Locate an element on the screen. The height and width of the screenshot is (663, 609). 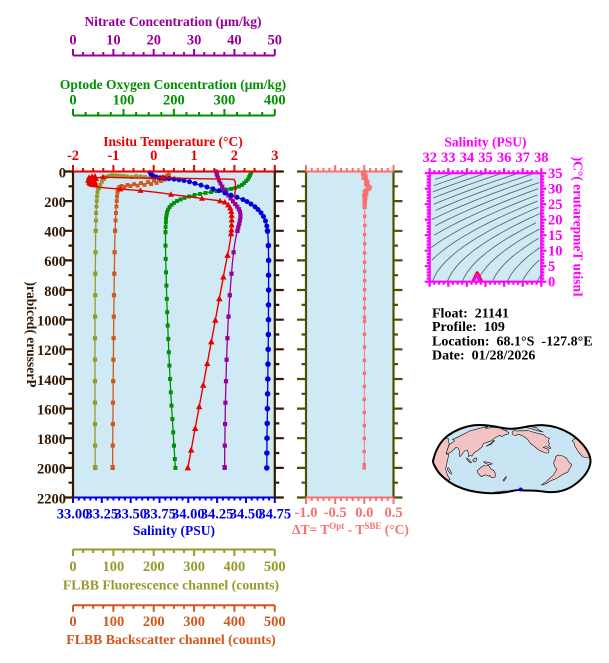
svg-text: Nitrate Concentration (μm/kg) is located at coordinates (172, 21).